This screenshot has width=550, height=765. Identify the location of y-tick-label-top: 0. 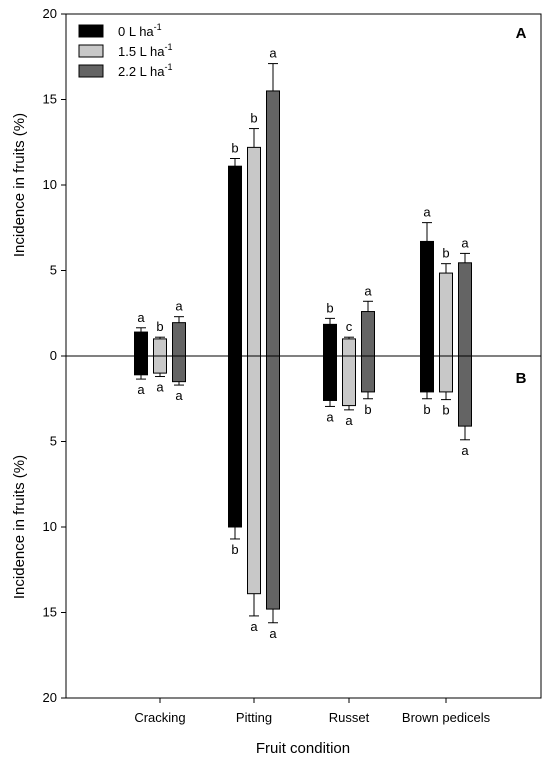
(53, 355).